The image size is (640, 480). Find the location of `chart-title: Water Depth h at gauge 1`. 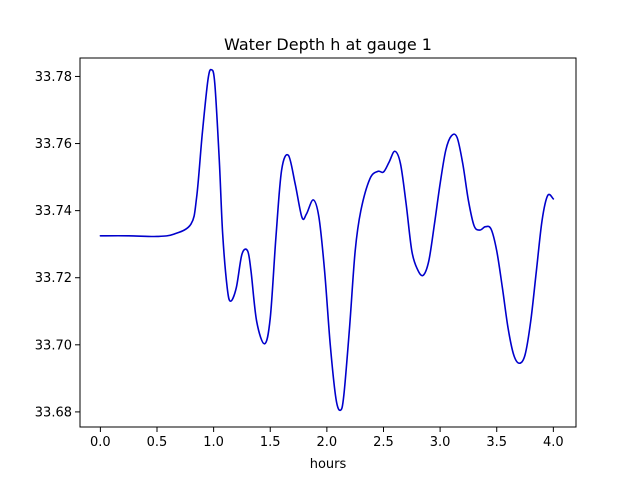

chart-title: Water Depth h at gauge 1 is located at coordinates (328, 44).